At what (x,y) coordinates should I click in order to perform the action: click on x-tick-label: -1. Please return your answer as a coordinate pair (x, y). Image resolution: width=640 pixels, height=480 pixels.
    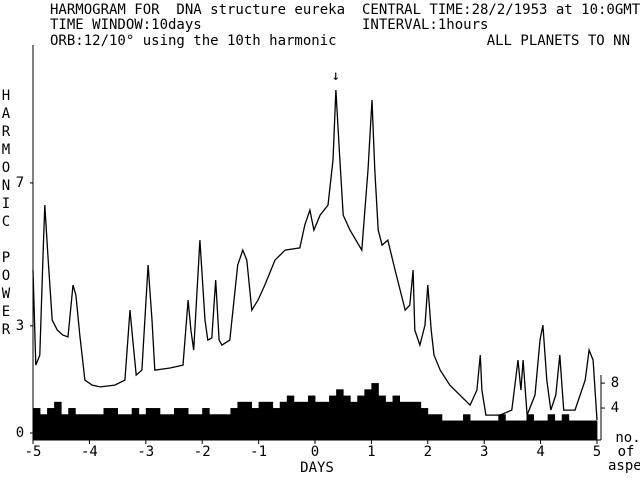
    Looking at the image, I should click on (258, 452).